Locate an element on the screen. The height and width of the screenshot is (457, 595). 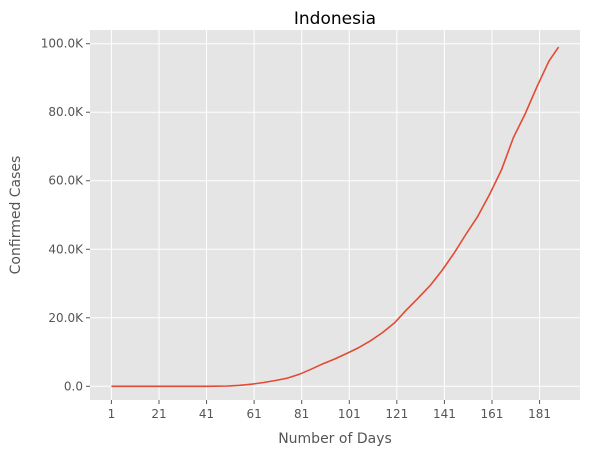
y-tick-label: 80.0K is located at coordinates (66, 112).